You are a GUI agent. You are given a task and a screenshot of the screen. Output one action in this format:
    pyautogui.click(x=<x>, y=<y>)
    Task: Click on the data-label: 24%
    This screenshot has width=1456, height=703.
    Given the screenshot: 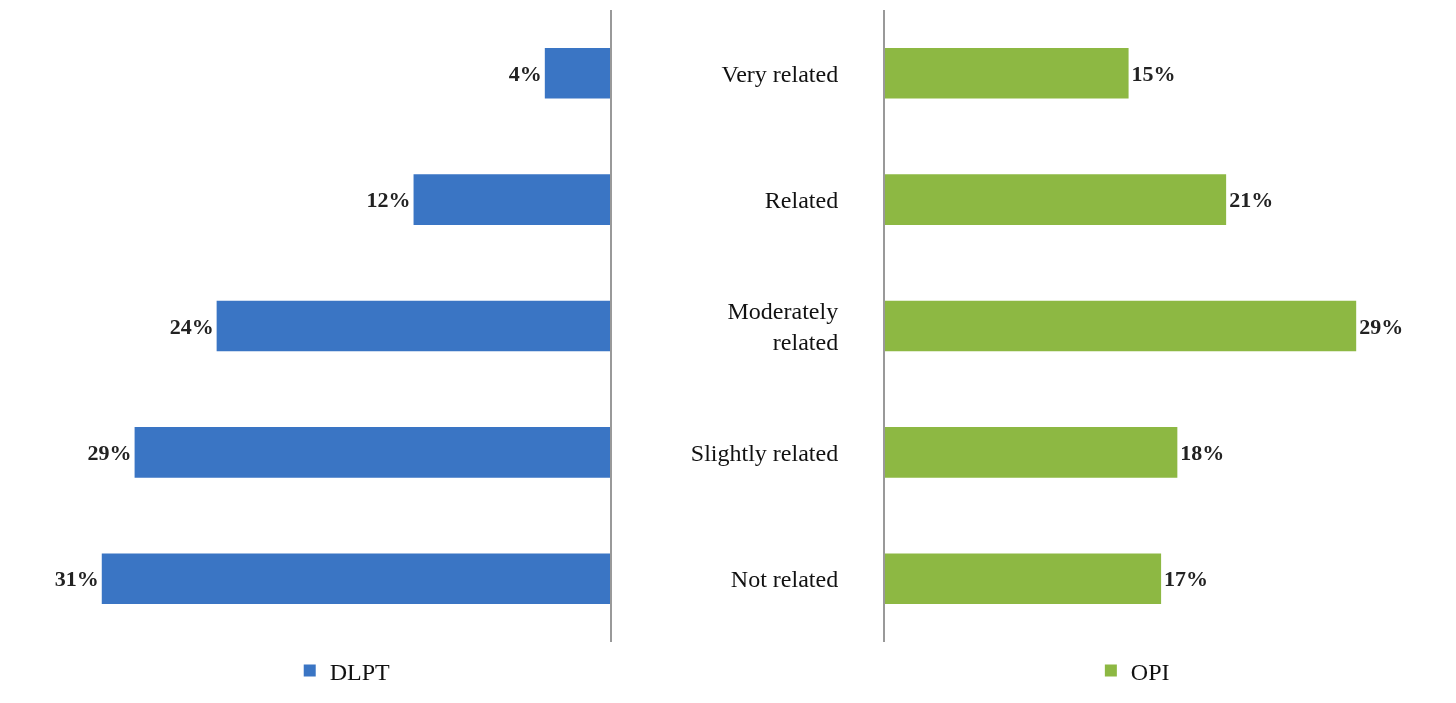 What is the action you would take?
    pyautogui.click(x=191, y=326)
    